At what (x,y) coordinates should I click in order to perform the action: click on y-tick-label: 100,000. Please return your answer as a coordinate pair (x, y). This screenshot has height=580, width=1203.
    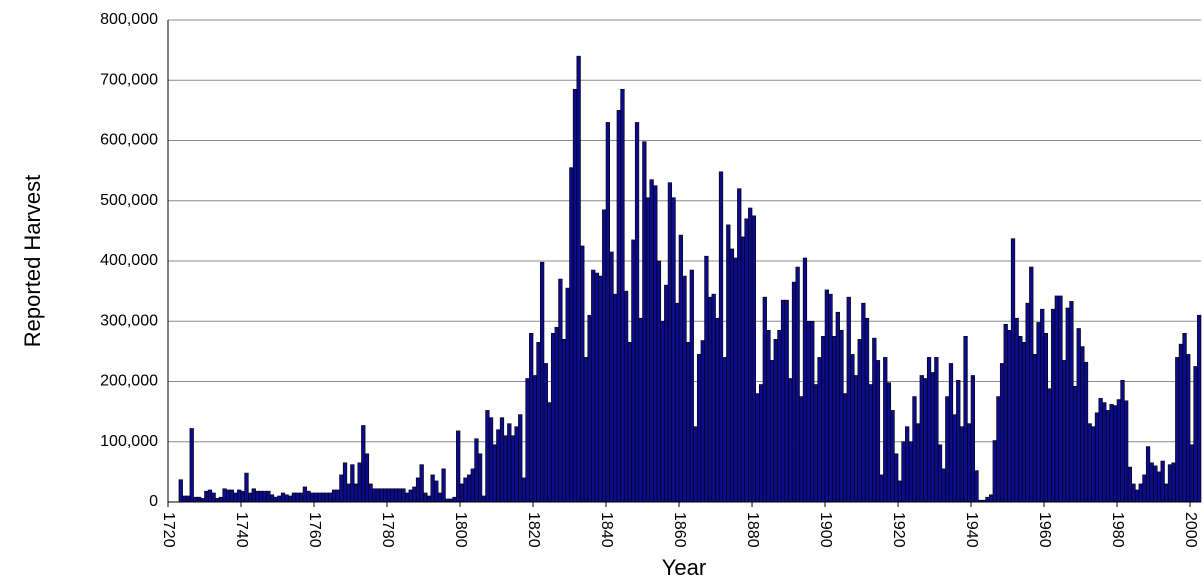
    Looking at the image, I should click on (129, 441).